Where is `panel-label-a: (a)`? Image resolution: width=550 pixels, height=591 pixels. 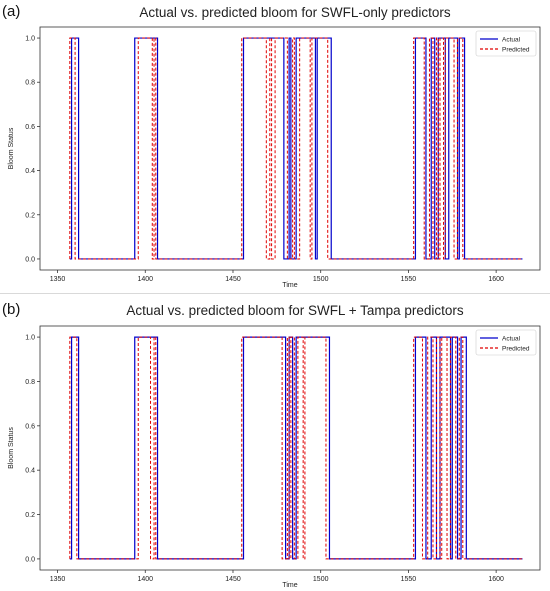
panel-label-a: (a) is located at coordinates (11, 11).